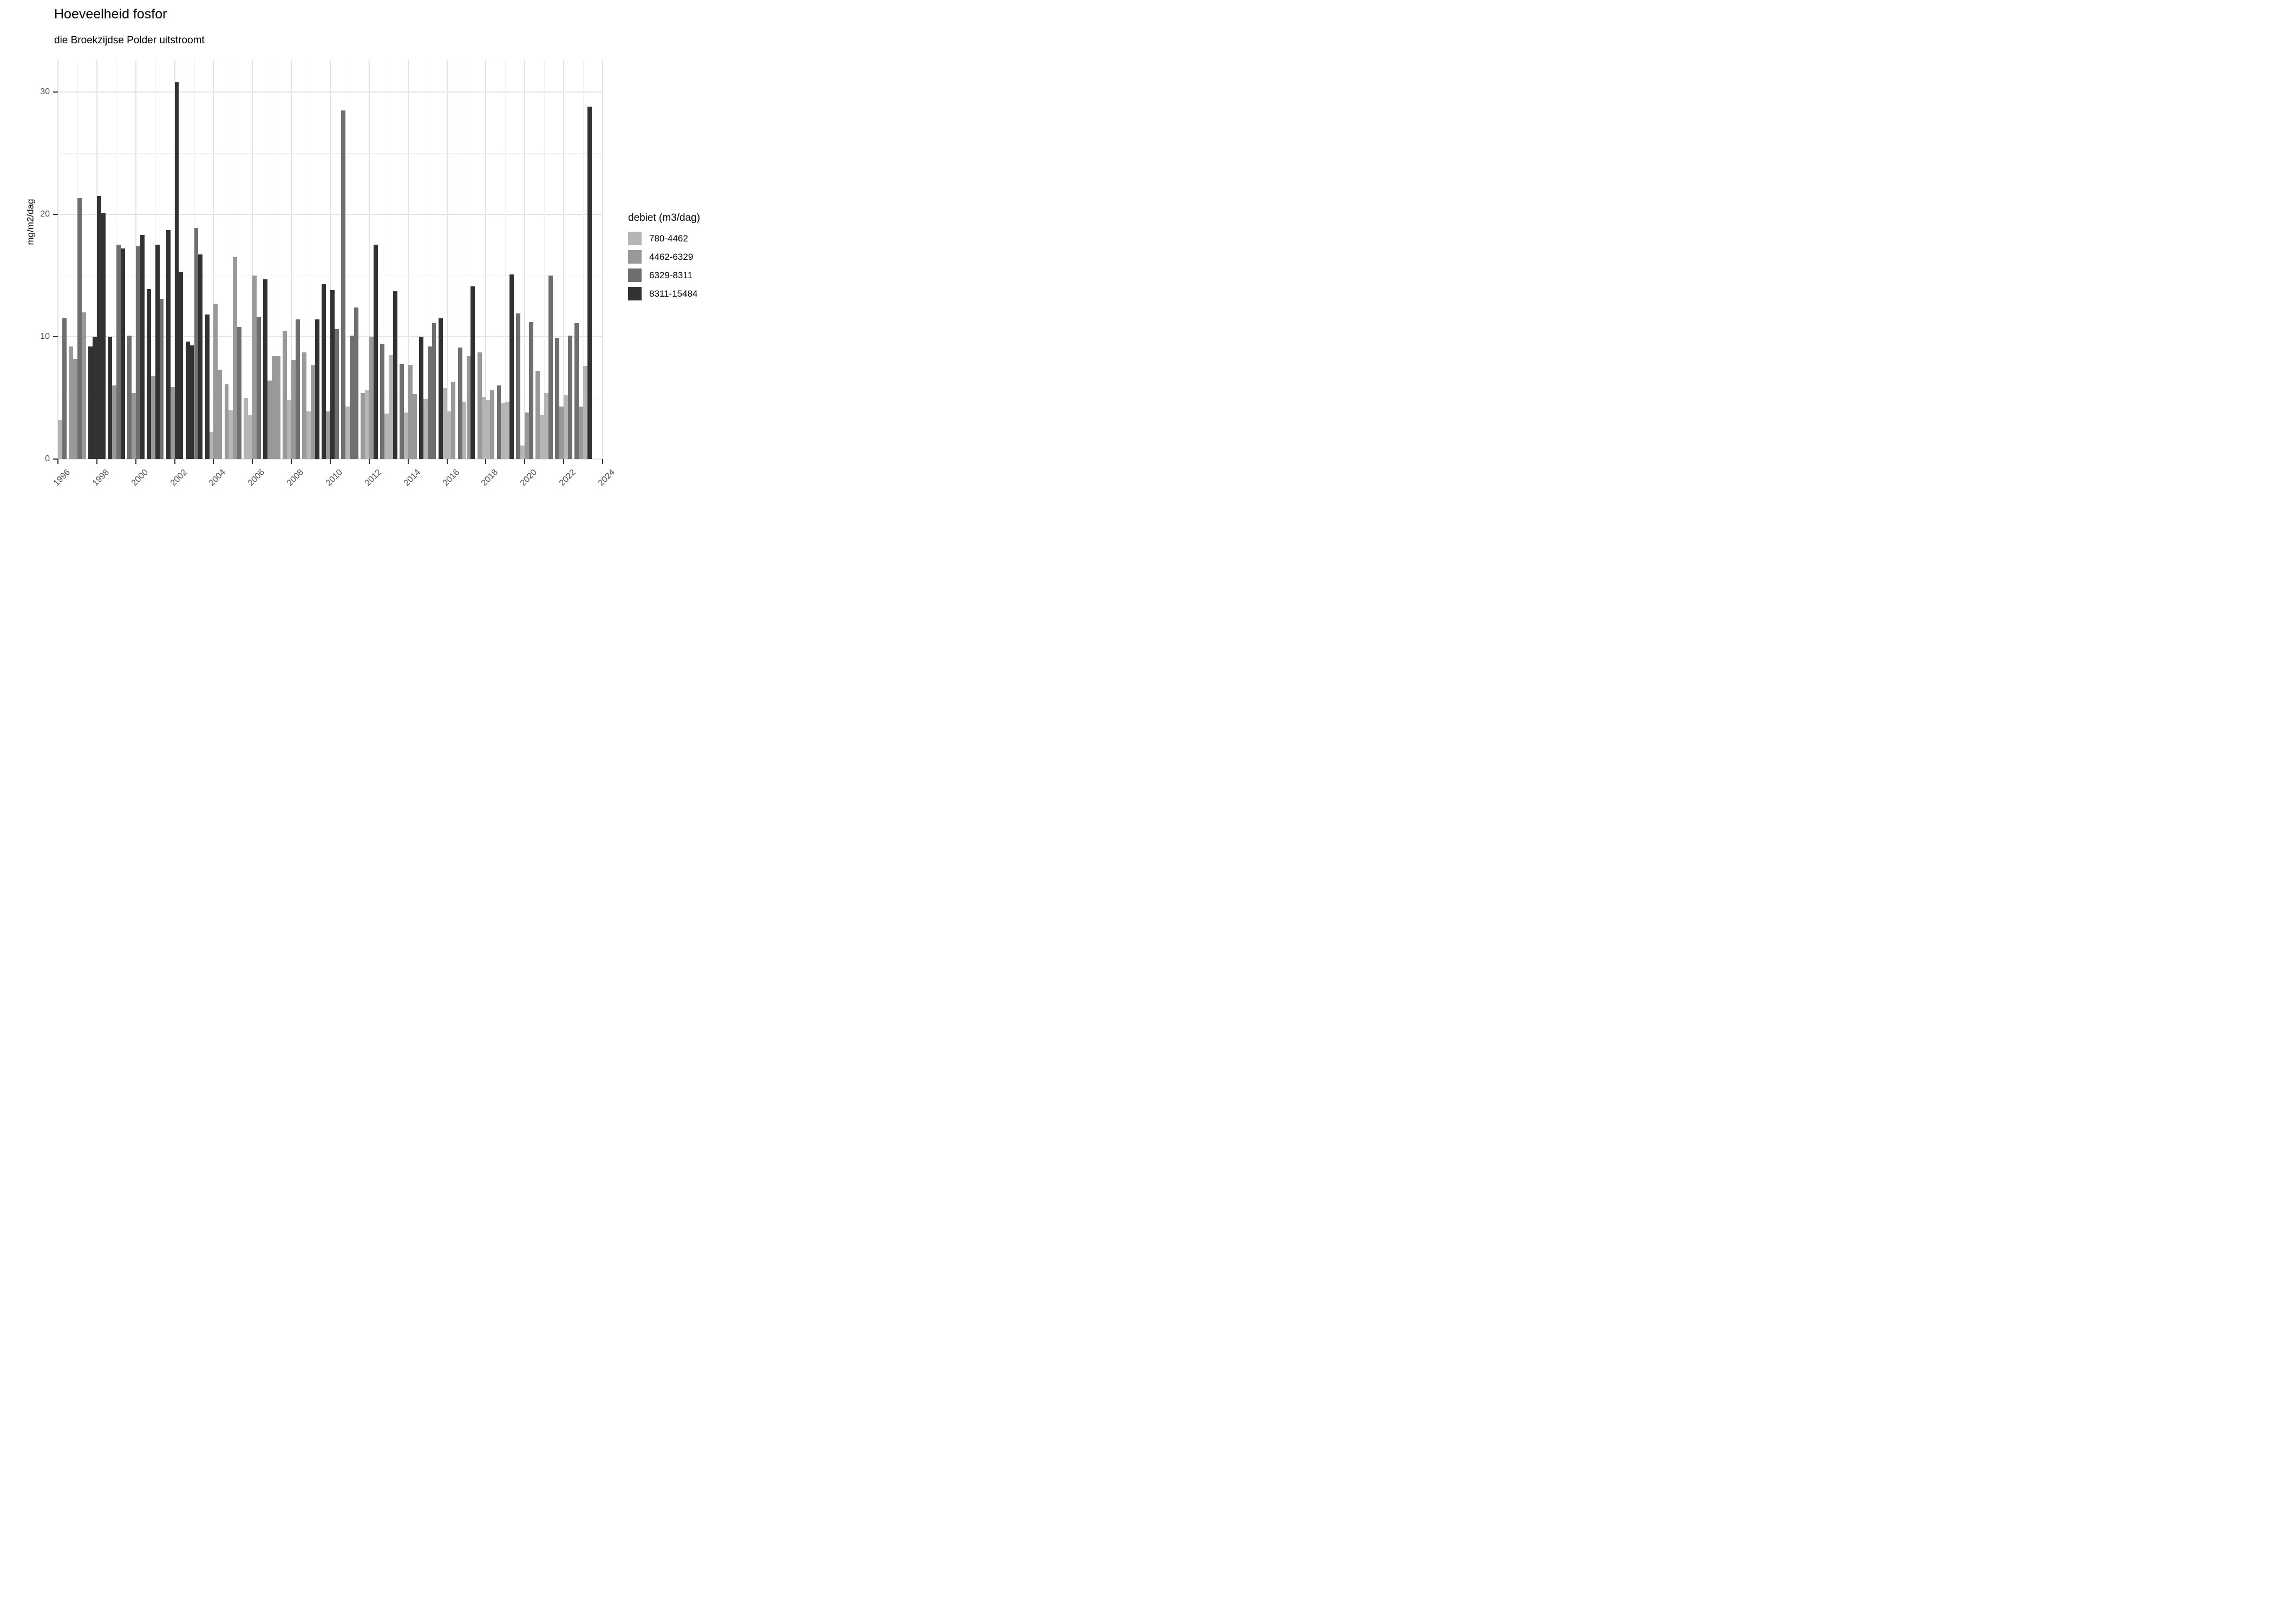  I want to click on chart-title: Hoeveelheid fosfor, so click(111, 14).